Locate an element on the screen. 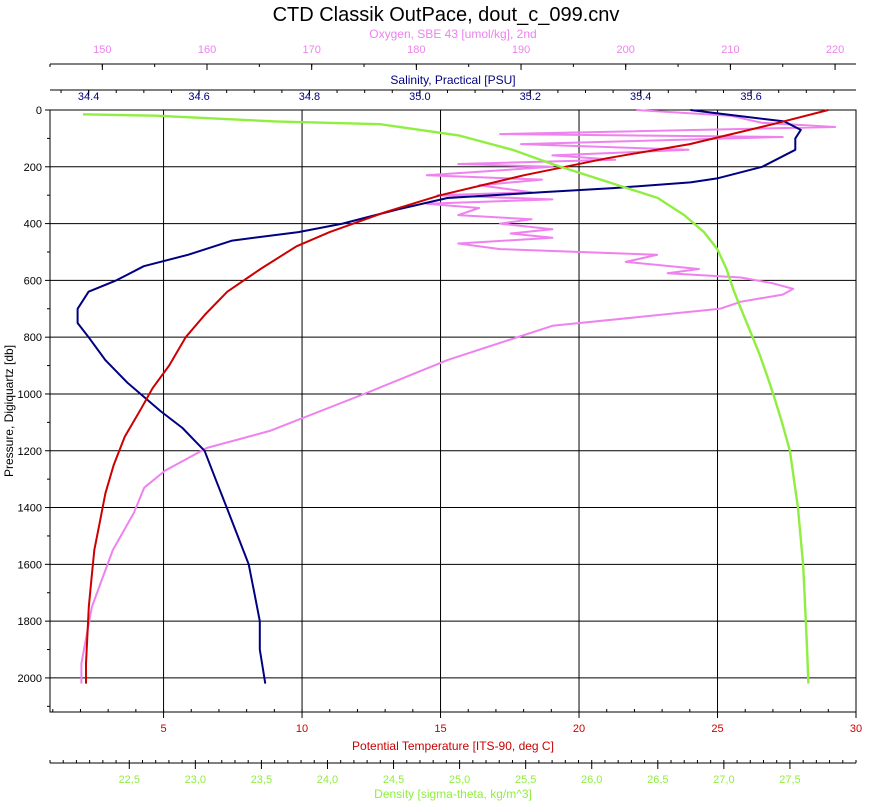 This screenshot has height=802, width=880. y-tick-label: 1600 is located at coordinates (30, 565).